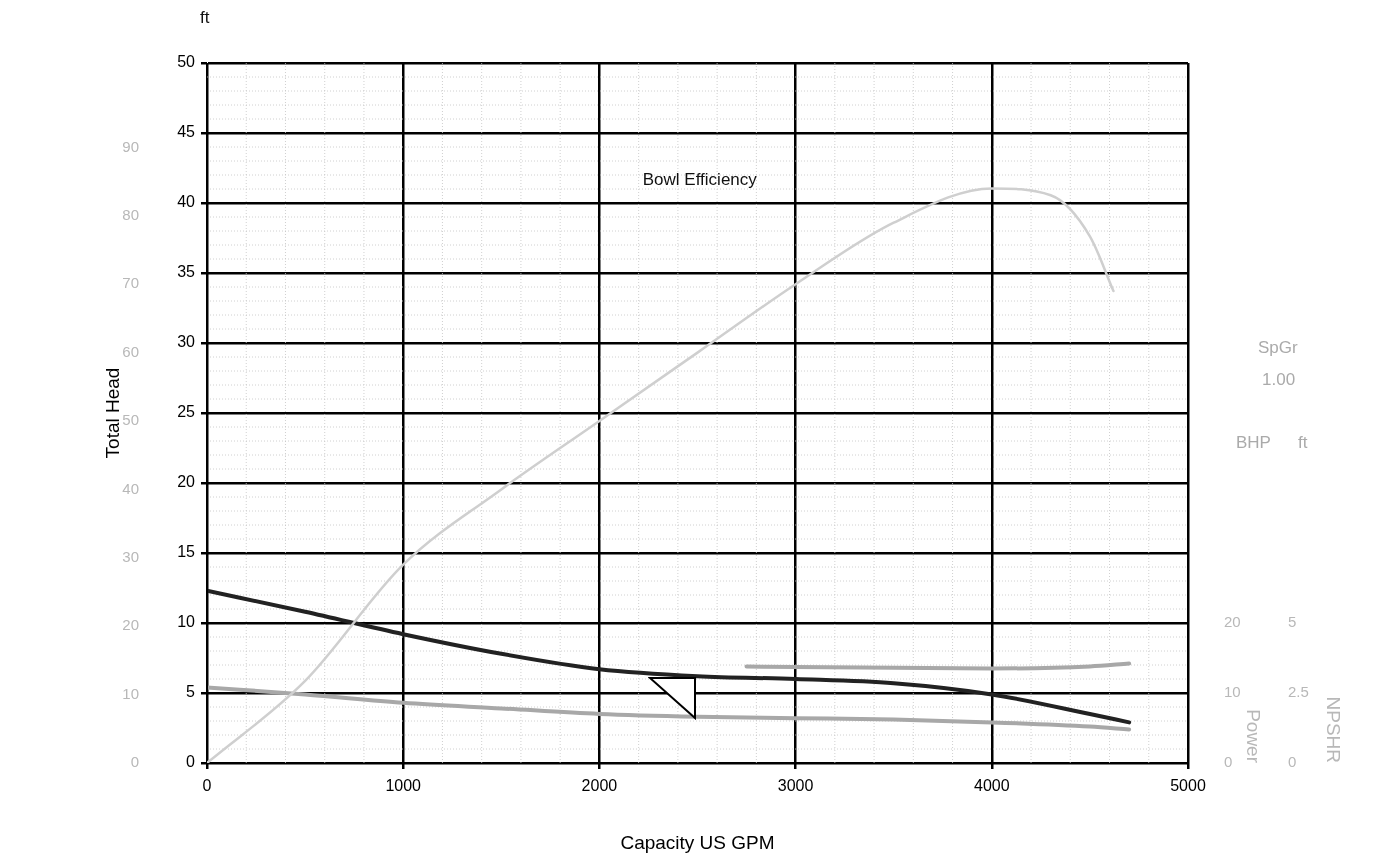 This screenshot has height=867, width=1380. Describe the element at coordinates (1278, 348) in the screenshot. I see `text: SpGr` at that location.